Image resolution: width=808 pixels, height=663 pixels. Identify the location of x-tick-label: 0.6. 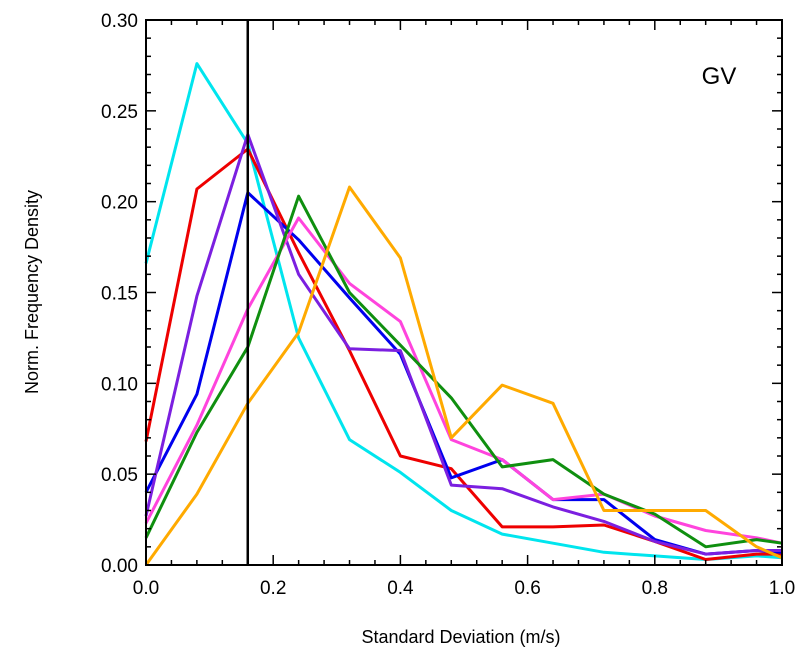
(527, 588).